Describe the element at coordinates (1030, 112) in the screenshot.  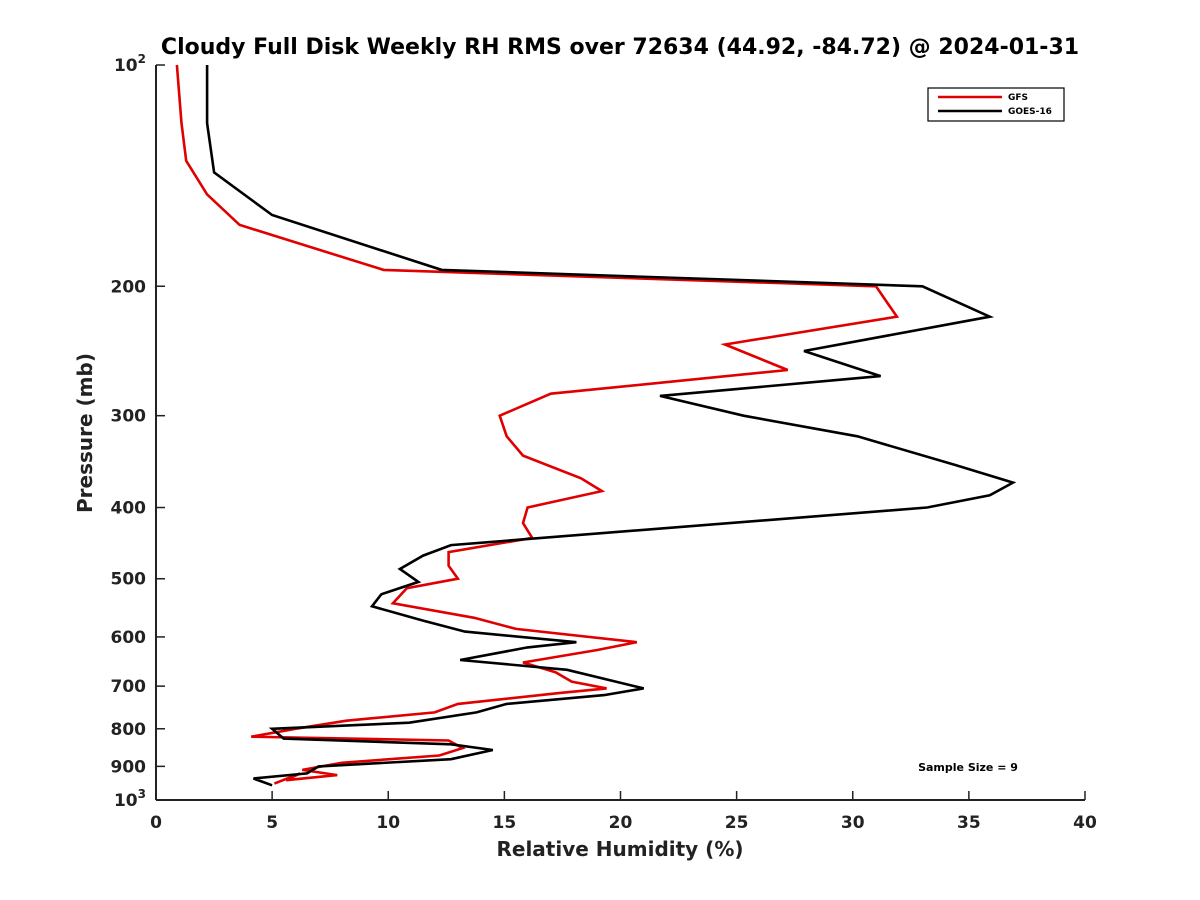
I see `legend-label-goes16: GOES-16` at that location.